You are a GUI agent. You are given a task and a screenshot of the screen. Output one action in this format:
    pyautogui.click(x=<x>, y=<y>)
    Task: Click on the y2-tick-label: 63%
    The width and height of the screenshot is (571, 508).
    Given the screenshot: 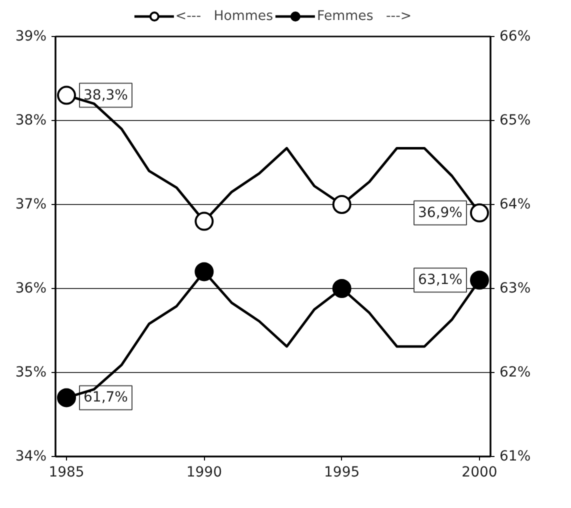 What is the action you would take?
    pyautogui.click(x=515, y=288)
    